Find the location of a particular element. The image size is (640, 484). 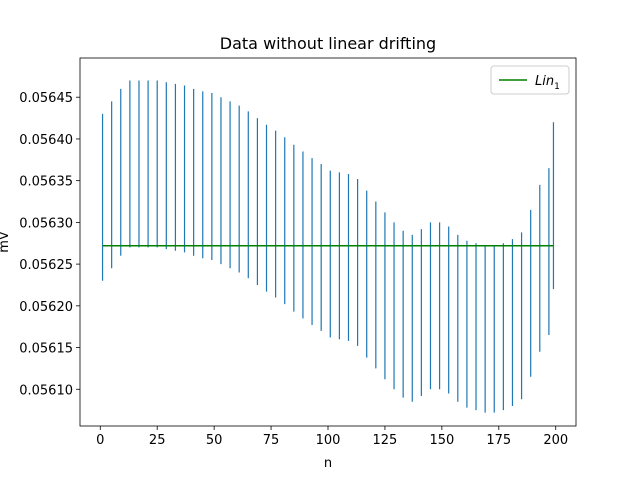

y-tick-label: 0.05645 is located at coordinates (46, 98).